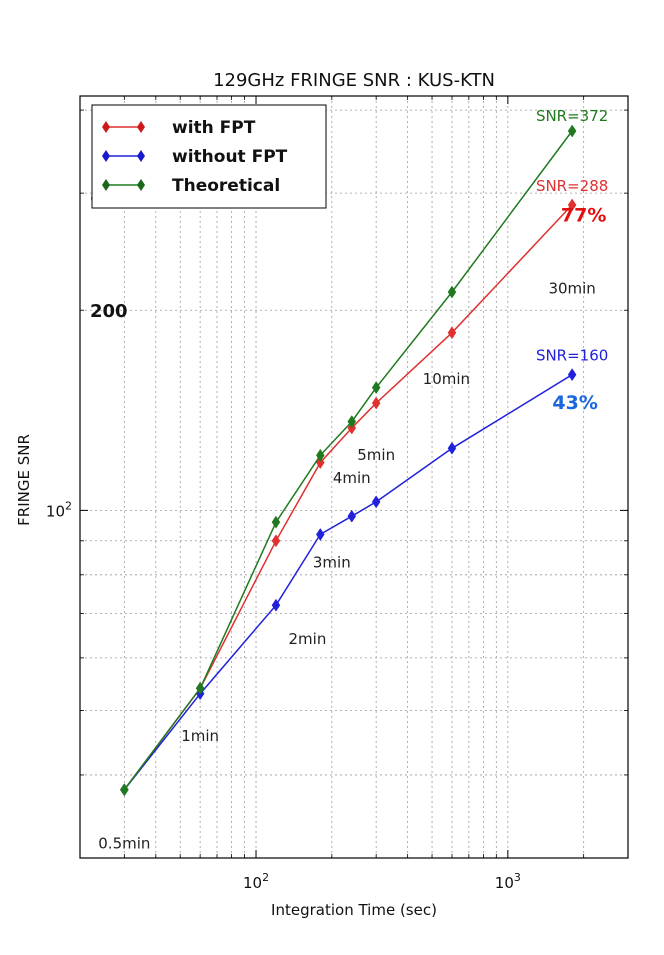 The height and width of the screenshot is (955, 664). I want to click on legend-entry-without-fpt: without FPT, so click(195, 157).